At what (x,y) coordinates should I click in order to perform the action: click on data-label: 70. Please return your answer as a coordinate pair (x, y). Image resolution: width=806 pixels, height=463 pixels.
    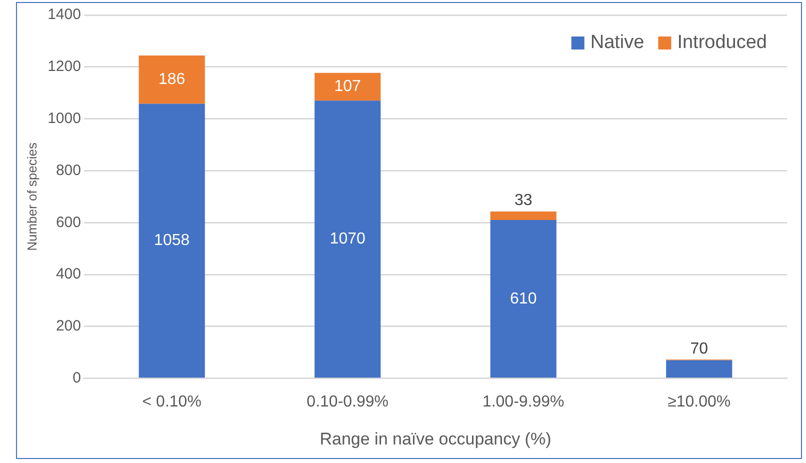
    Looking at the image, I should click on (699, 349).